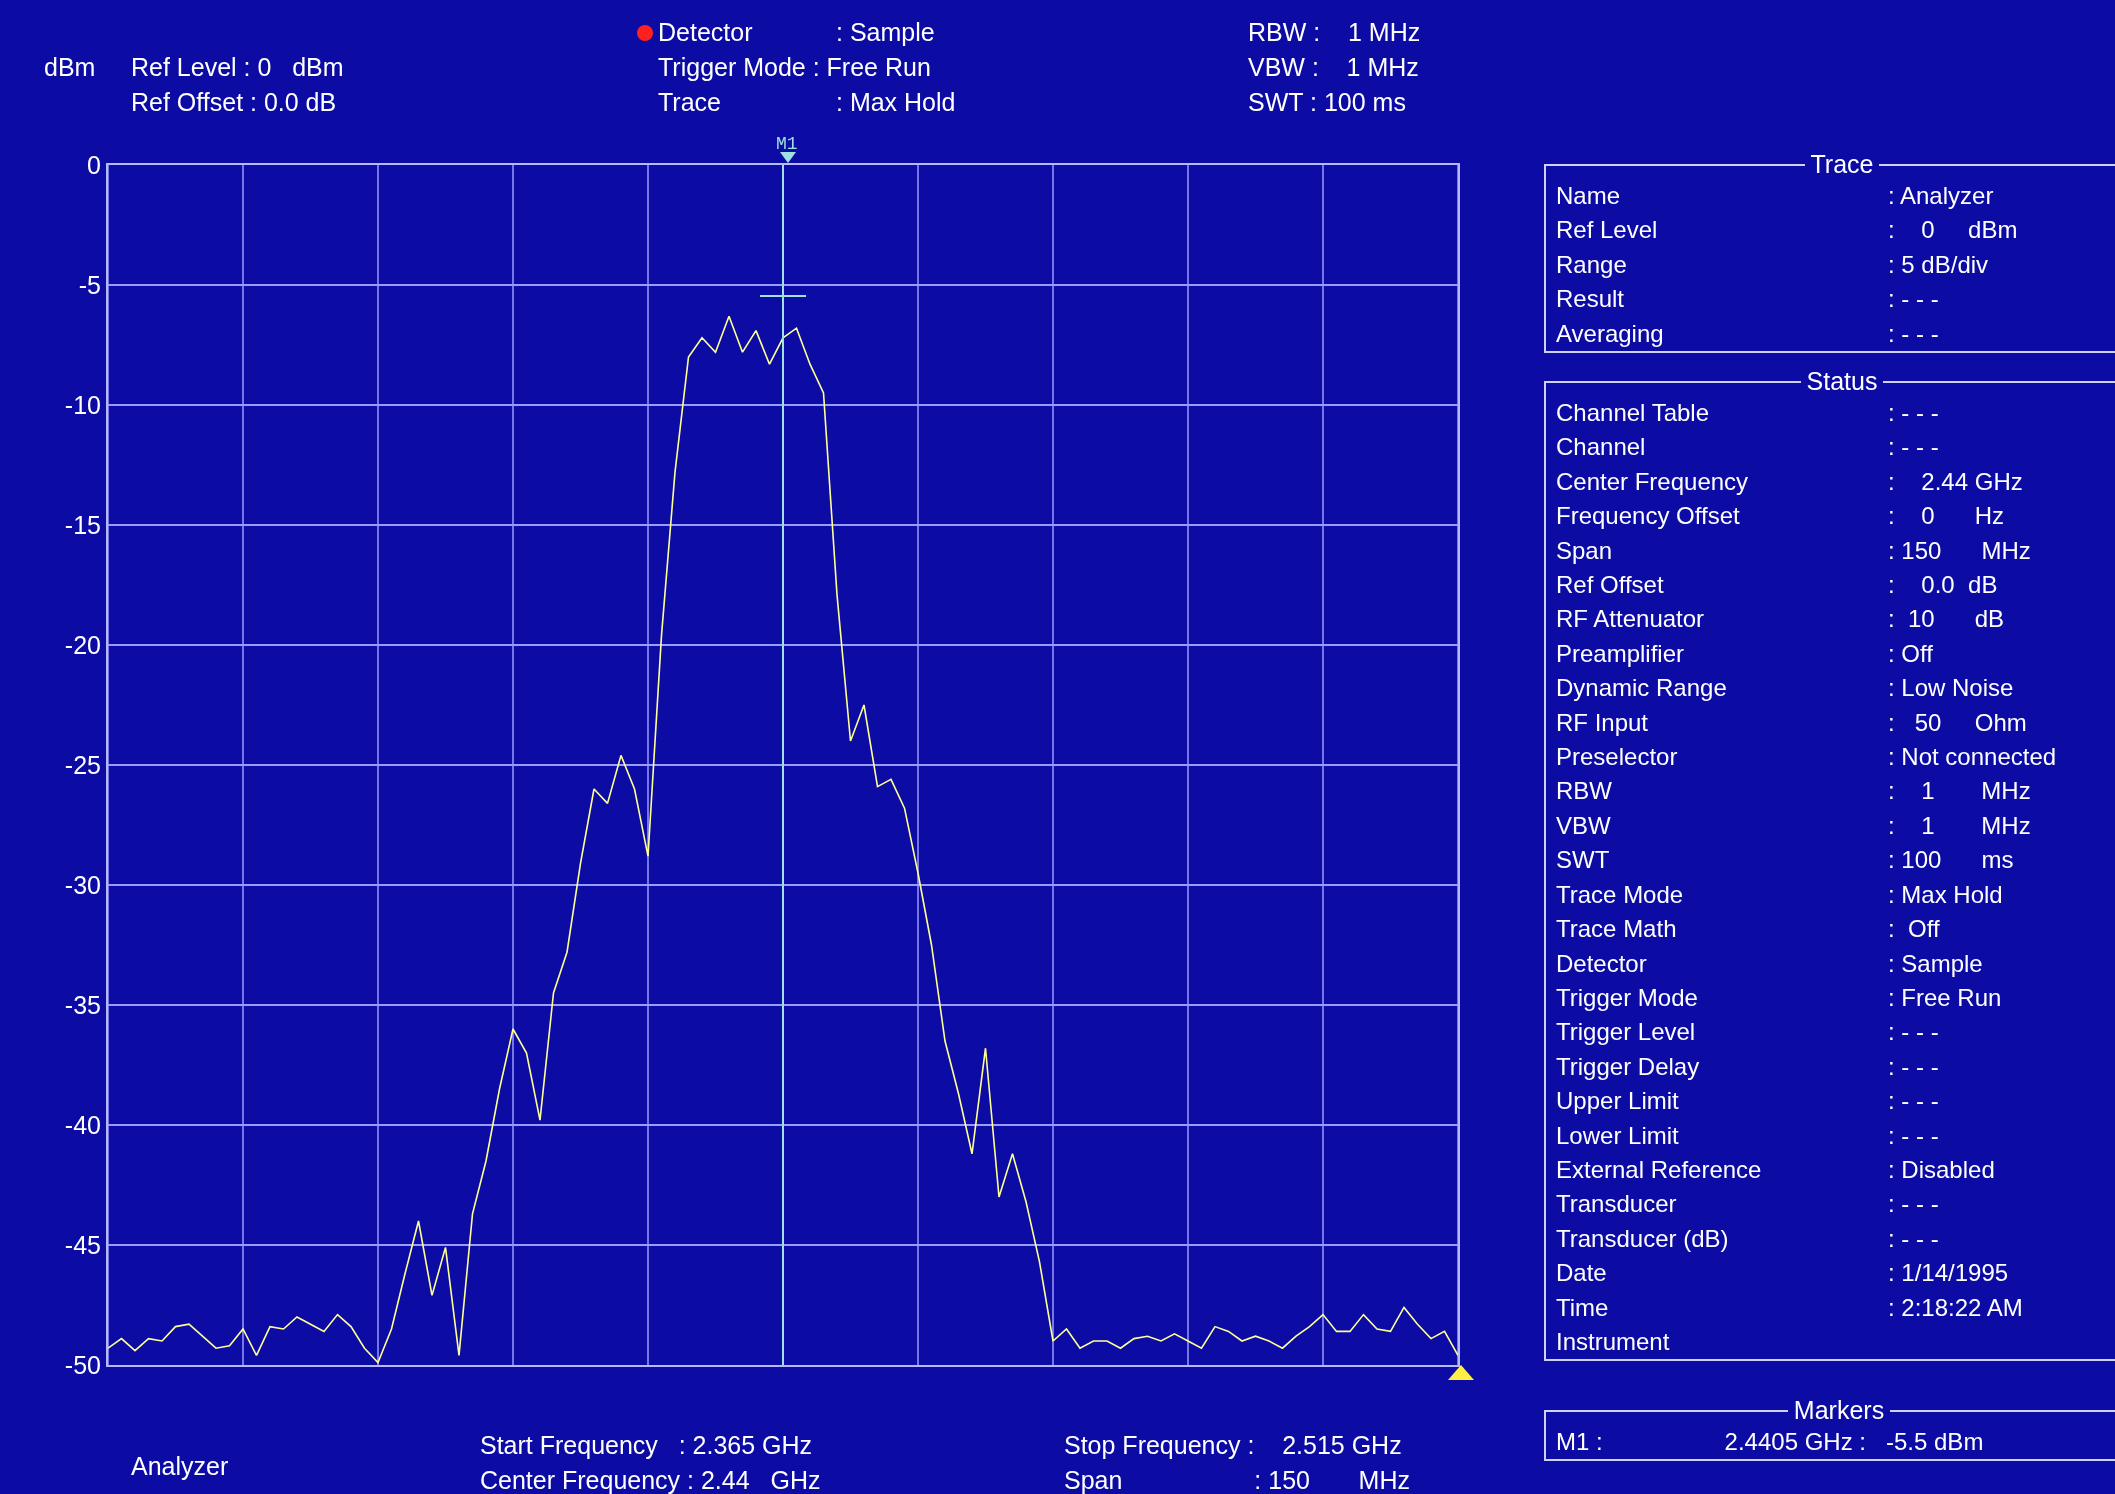  What do you see at coordinates (1601, 447) in the screenshot?
I see `text: Channel` at bounding box center [1601, 447].